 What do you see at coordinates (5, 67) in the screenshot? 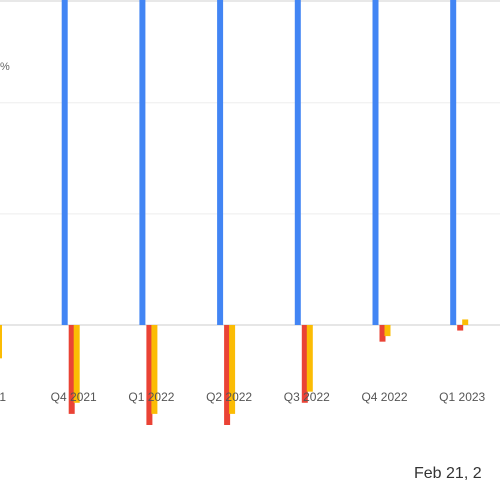
I see `unit-label: %` at bounding box center [5, 67].